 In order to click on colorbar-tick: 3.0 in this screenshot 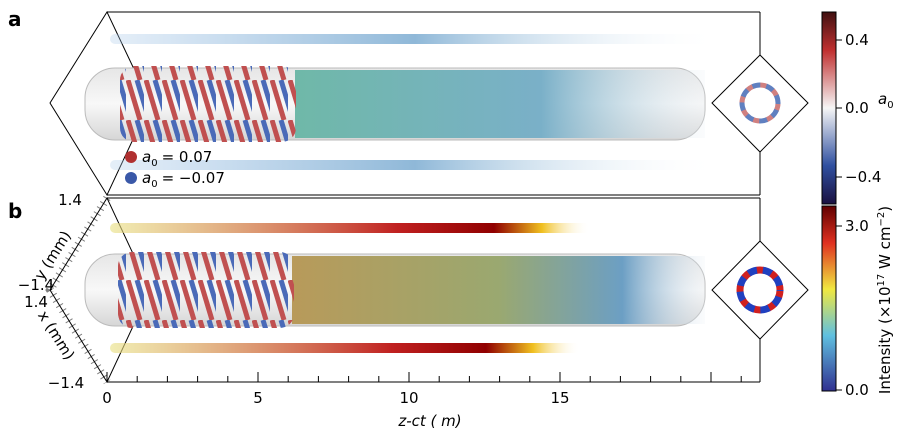, I will do `click(857, 226)`.